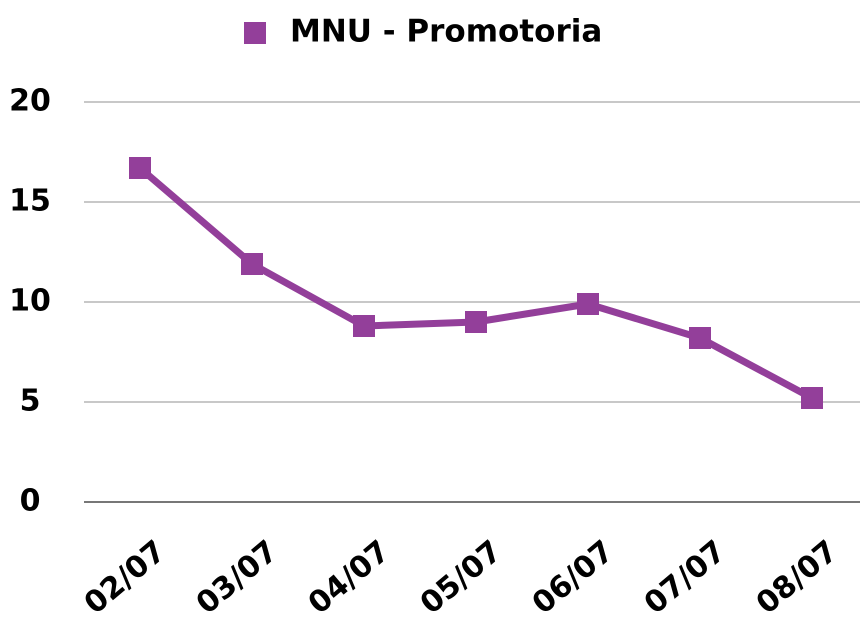 The width and height of the screenshot is (860, 619). What do you see at coordinates (125, 576) in the screenshot?
I see `x-tick-label: 02/07` at bounding box center [125, 576].